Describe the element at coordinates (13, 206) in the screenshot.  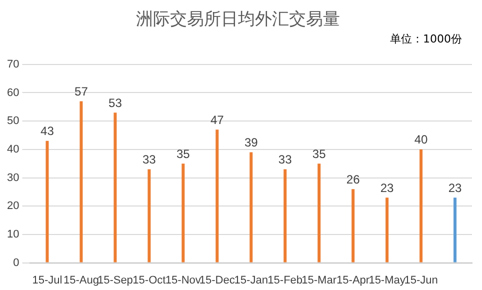
I see `y-tick-label: 20` at that location.